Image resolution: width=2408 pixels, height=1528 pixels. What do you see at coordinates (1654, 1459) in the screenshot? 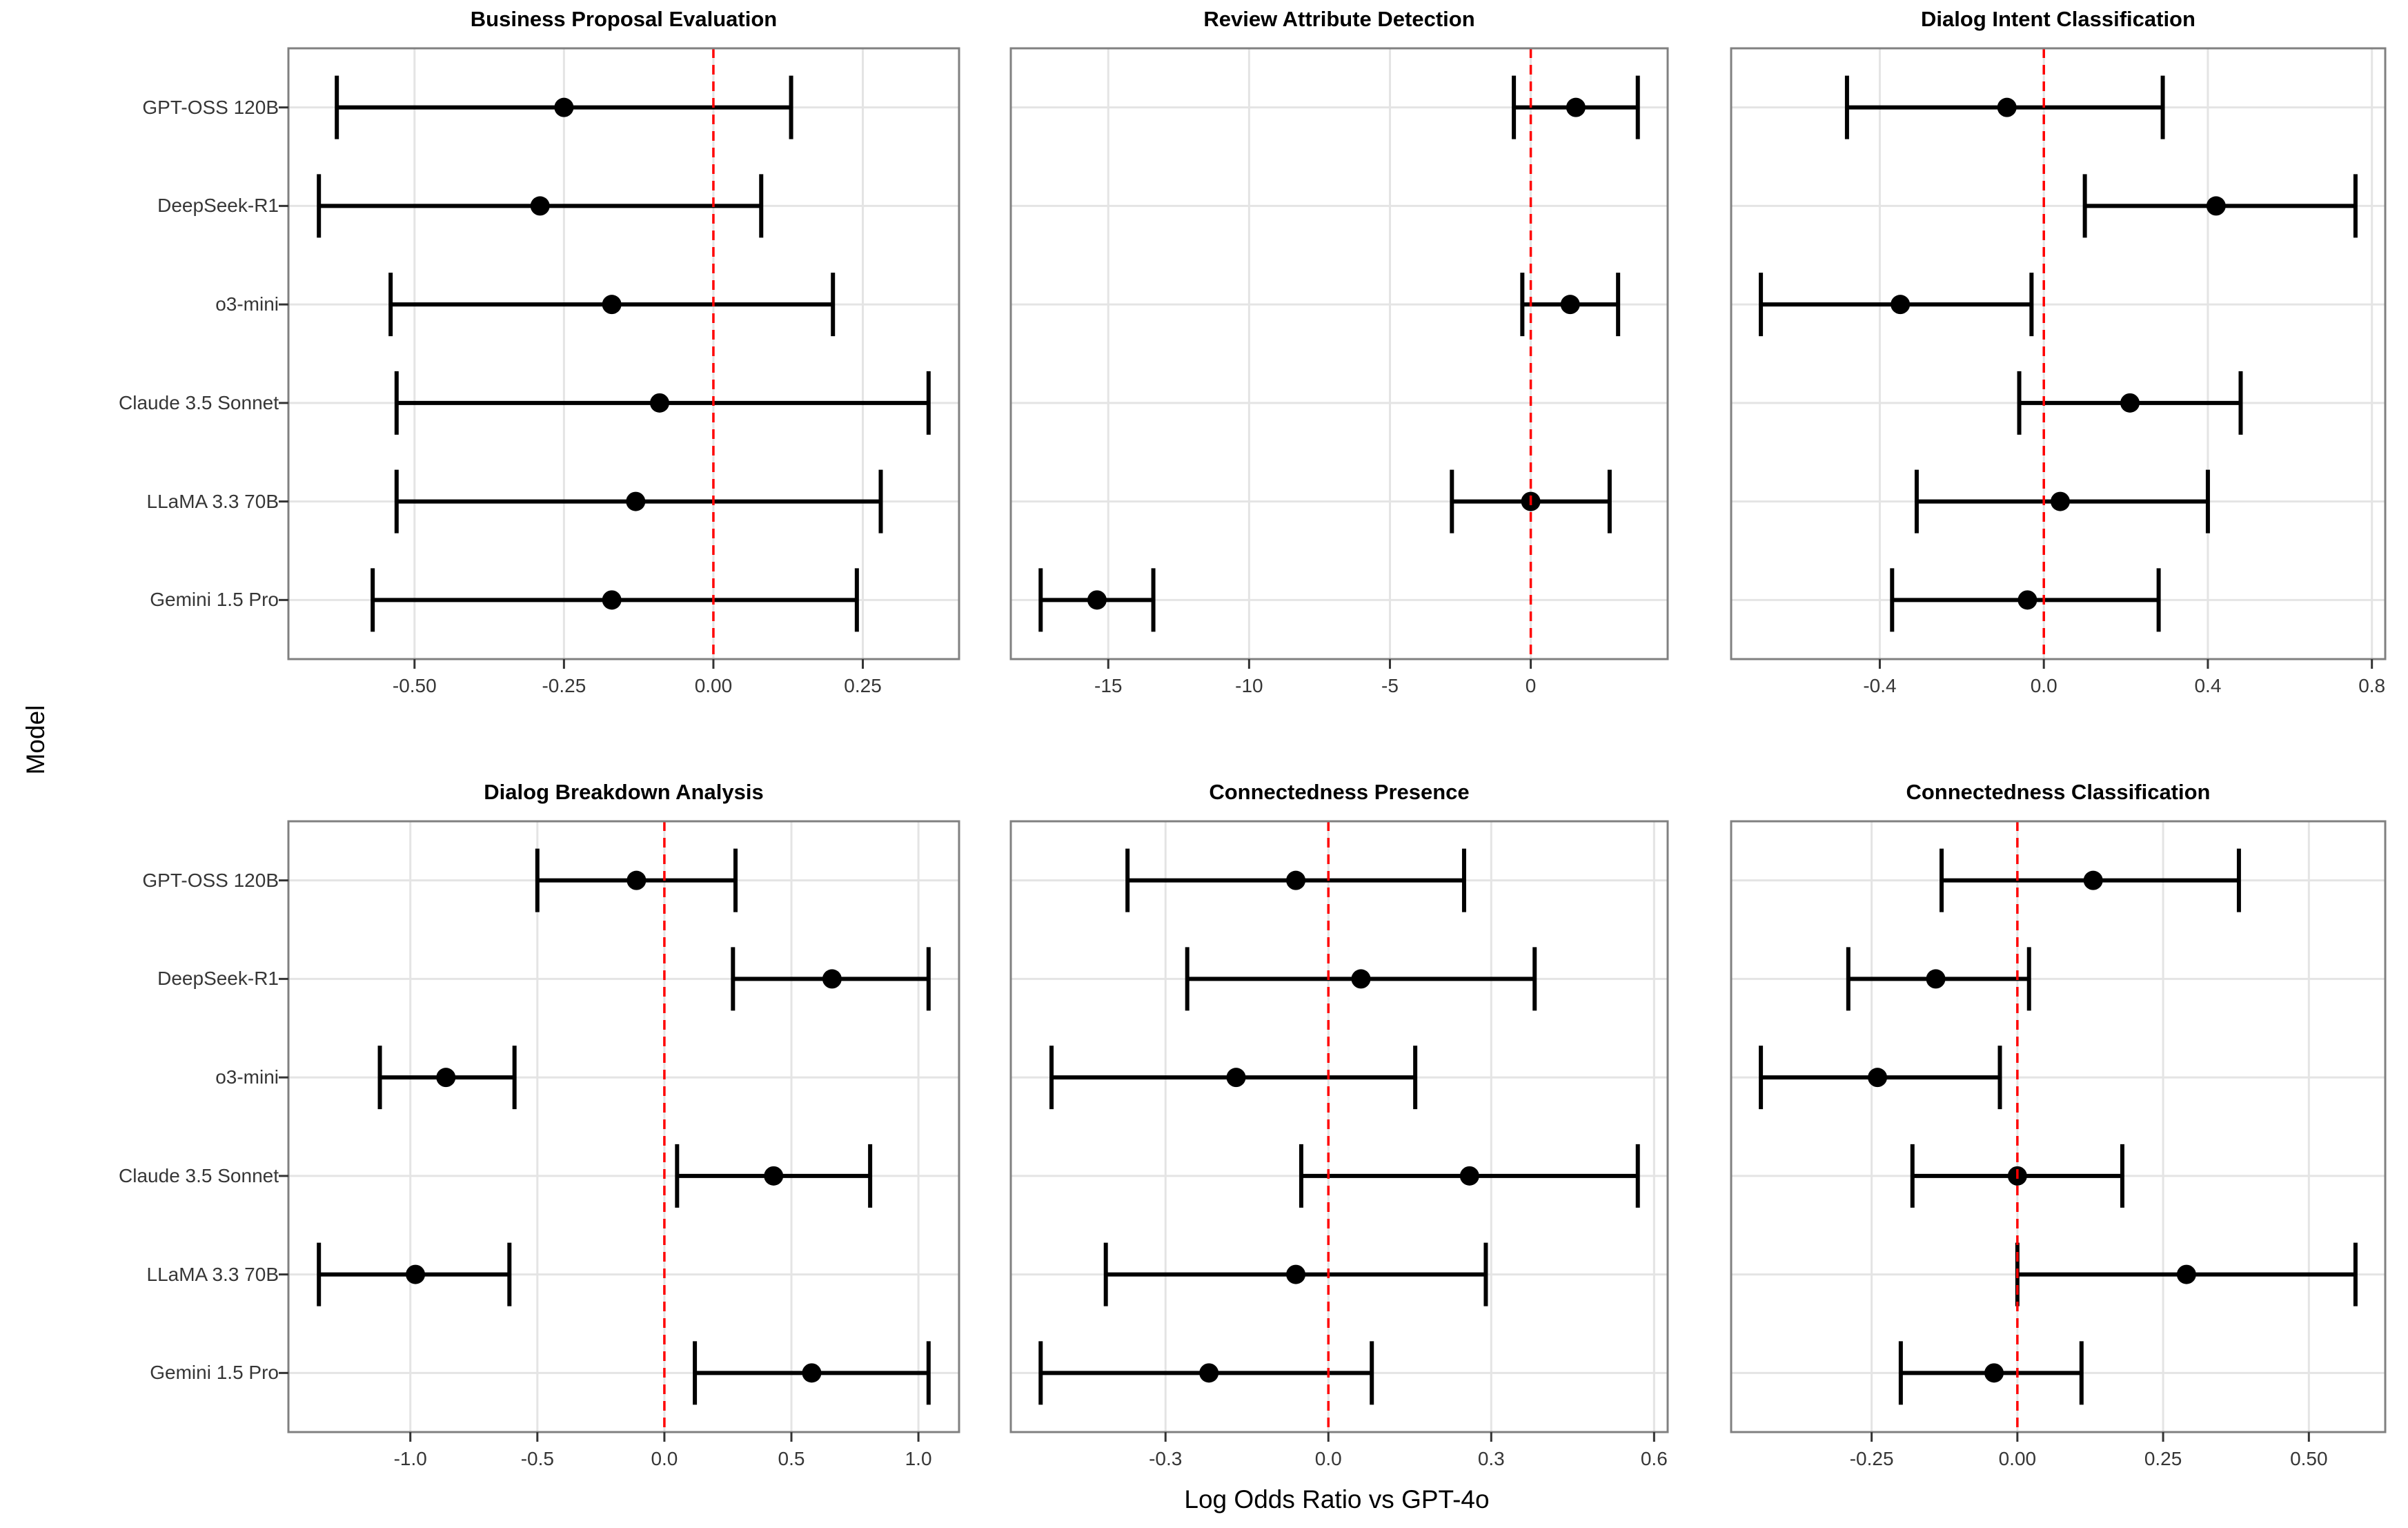
I see `x-tick-label: 0.6` at bounding box center [1654, 1459].